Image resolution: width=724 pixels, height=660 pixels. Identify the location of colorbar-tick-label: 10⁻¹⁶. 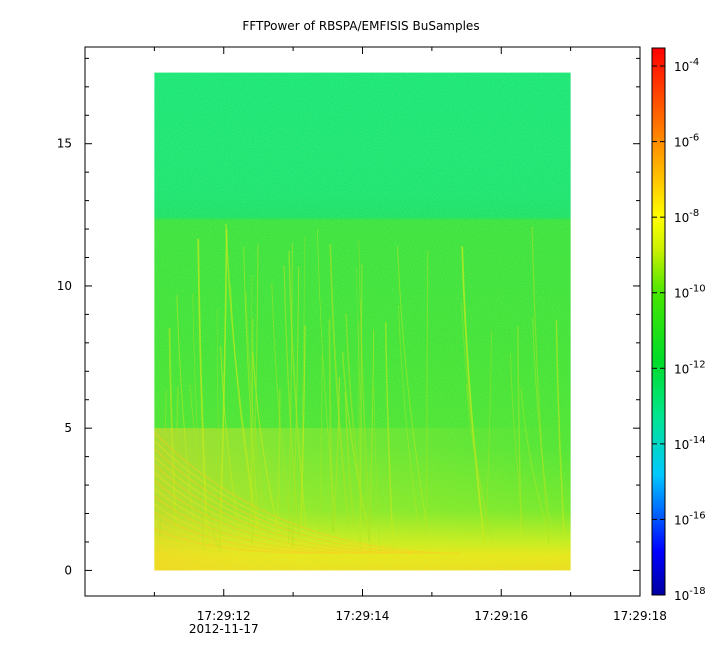
(690, 518).